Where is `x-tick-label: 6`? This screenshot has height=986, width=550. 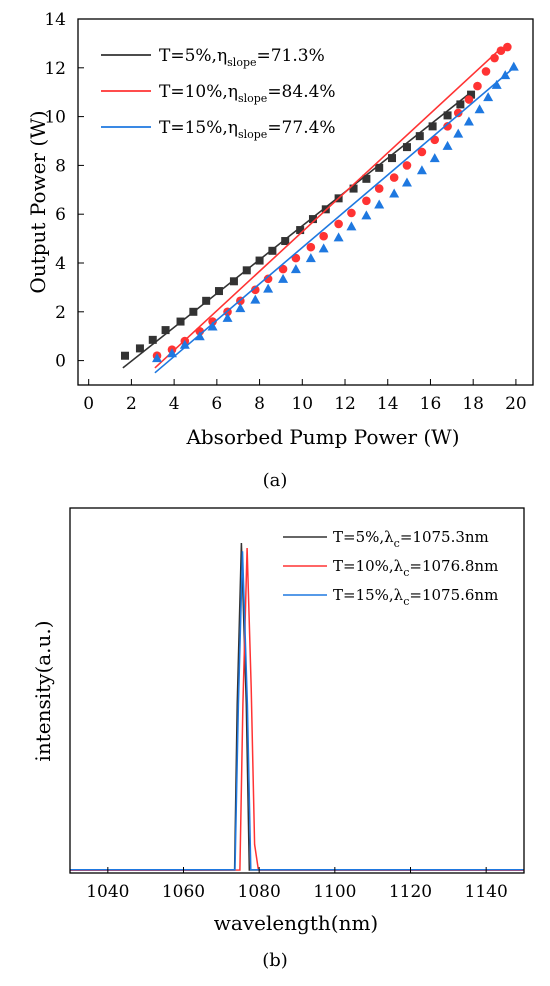 x-tick-label: 6 is located at coordinates (216, 404).